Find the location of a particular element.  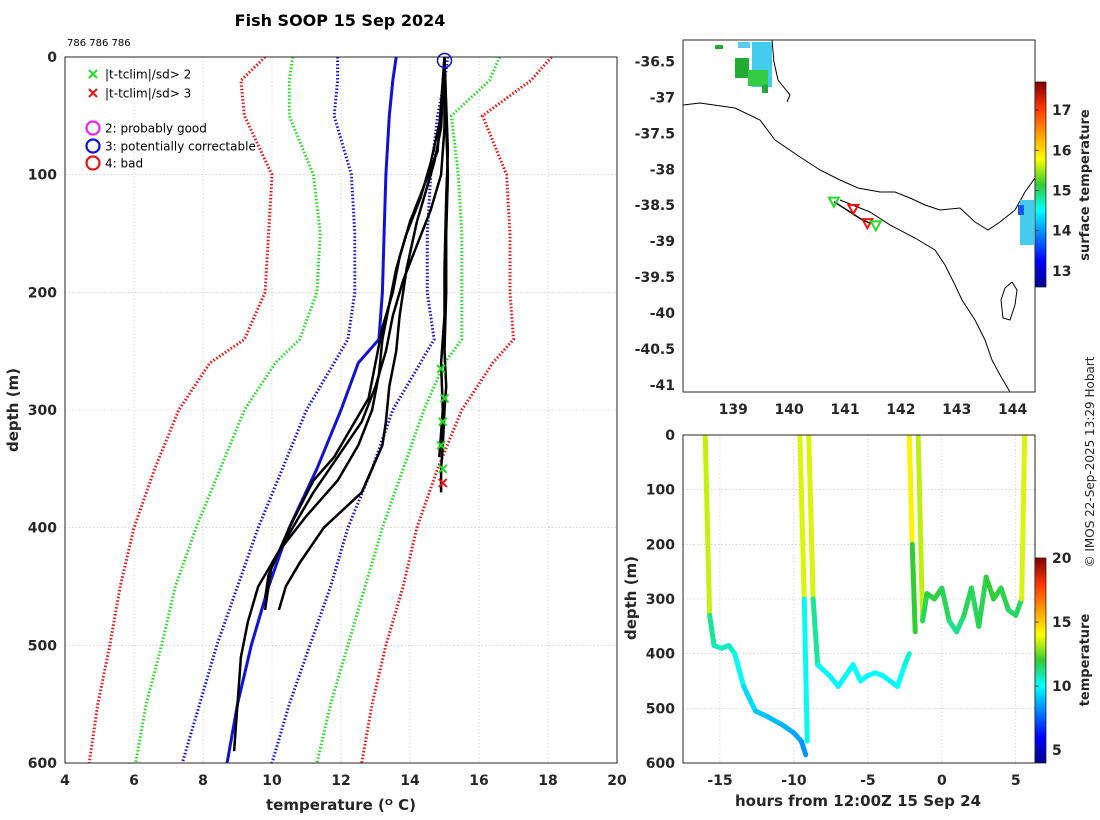

legend-label: 4: bad is located at coordinates (124, 164).